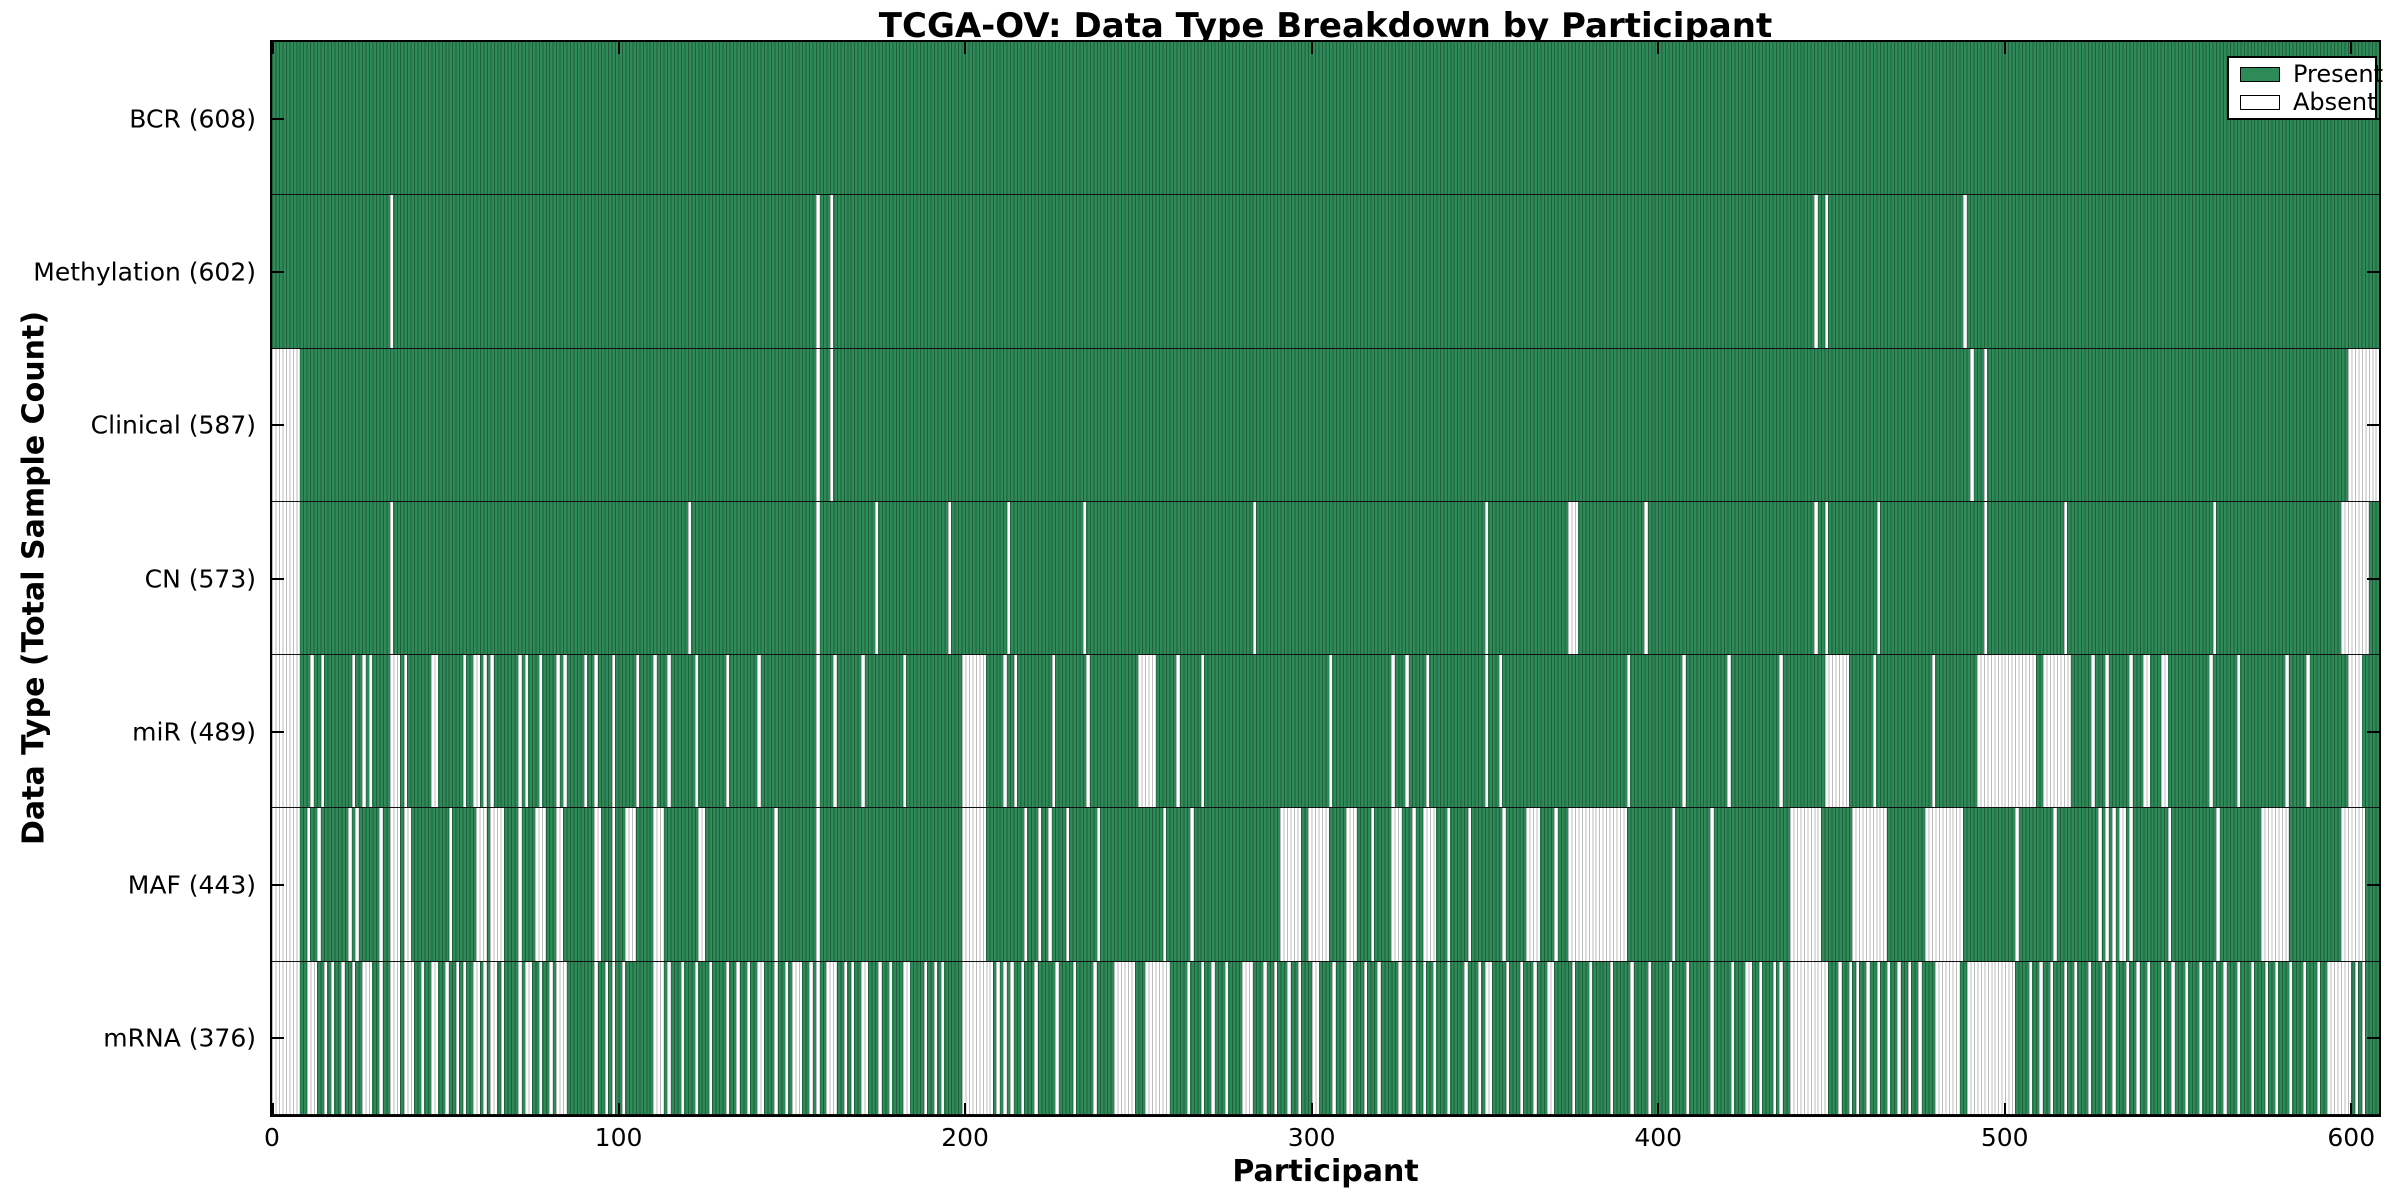  I want to click on ytick-label-CN: CN (573), so click(200, 578).